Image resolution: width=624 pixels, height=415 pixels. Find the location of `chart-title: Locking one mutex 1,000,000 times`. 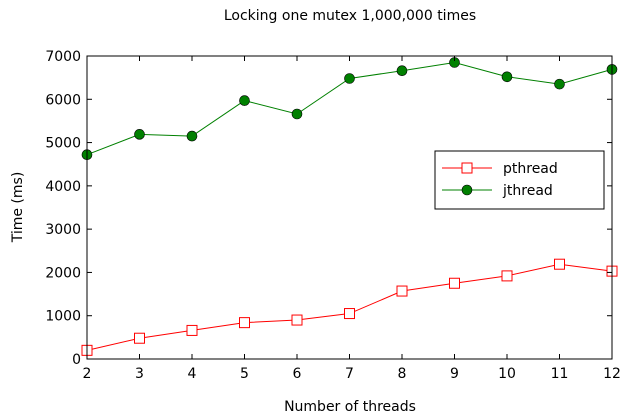

chart-title: Locking one mutex 1,000,000 times is located at coordinates (350, 16).